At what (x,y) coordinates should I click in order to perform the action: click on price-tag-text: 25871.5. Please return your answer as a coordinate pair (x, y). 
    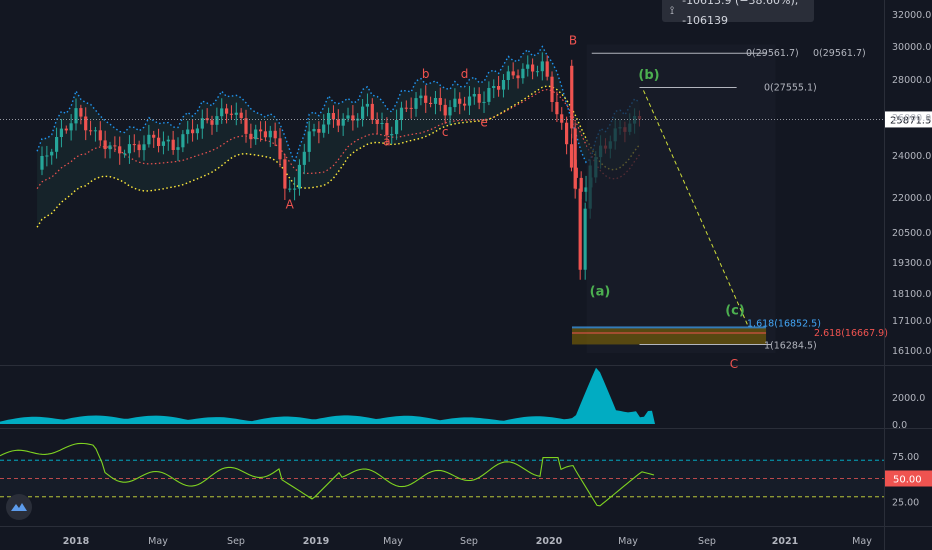
    Looking at the image, I should click on (910, 120).